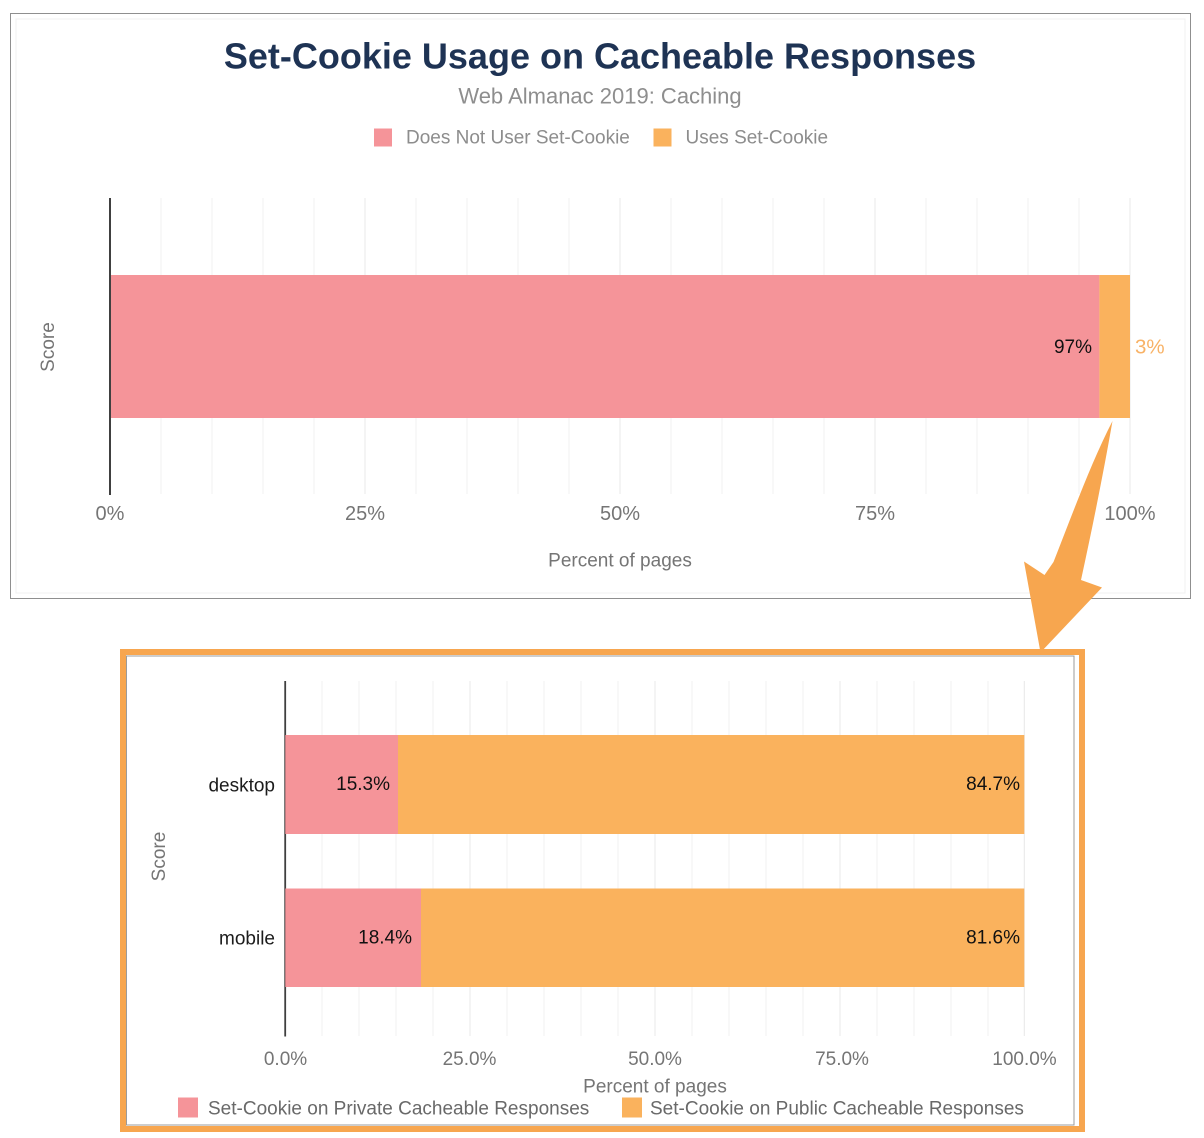 The height and width of the screenshot is (1138, 1204). What do you see at coordinates (600, 56) in the screenshot?
I see `svg-text:Set-Cookie Usage on Cacheable: Set-Cookie Usage on Cacheable Responses` at bounding box center [600, 56].